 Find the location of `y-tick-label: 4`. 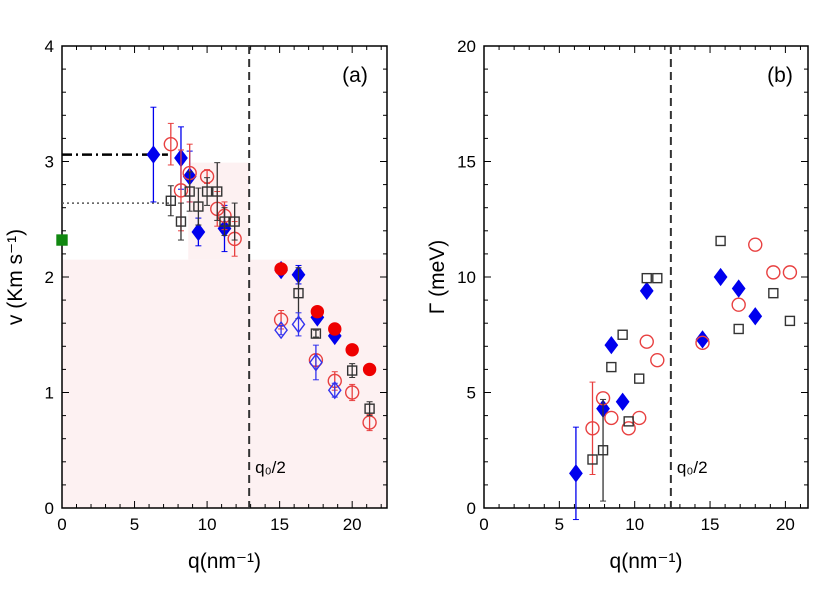

y-tick-label: 4 is located at coordinates (49, 46).